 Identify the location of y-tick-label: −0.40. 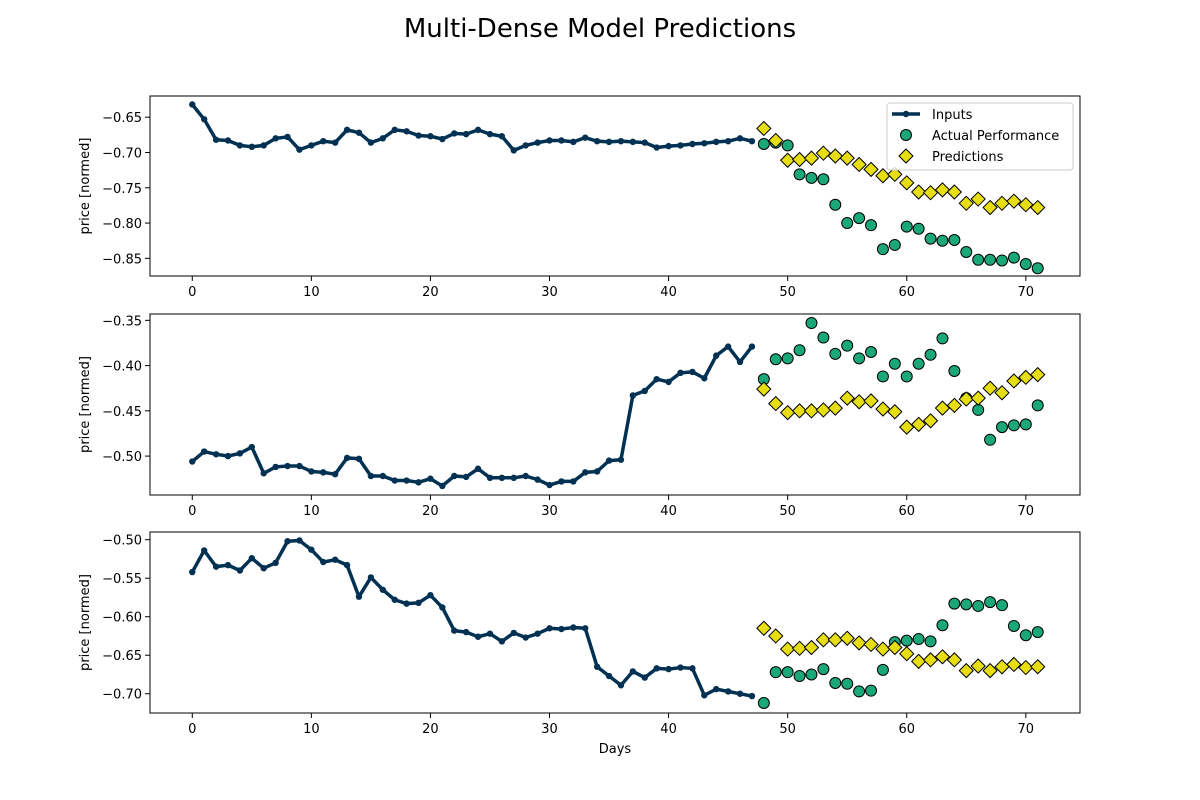
(122, 367).